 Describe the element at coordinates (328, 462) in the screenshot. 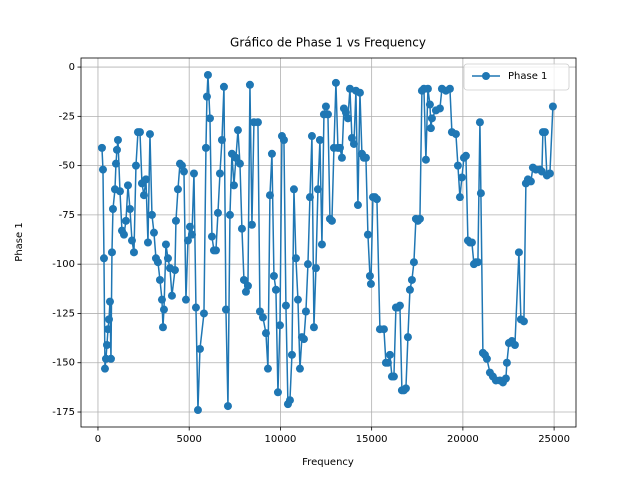

I see `x-axis-label: Frequency` at that location.